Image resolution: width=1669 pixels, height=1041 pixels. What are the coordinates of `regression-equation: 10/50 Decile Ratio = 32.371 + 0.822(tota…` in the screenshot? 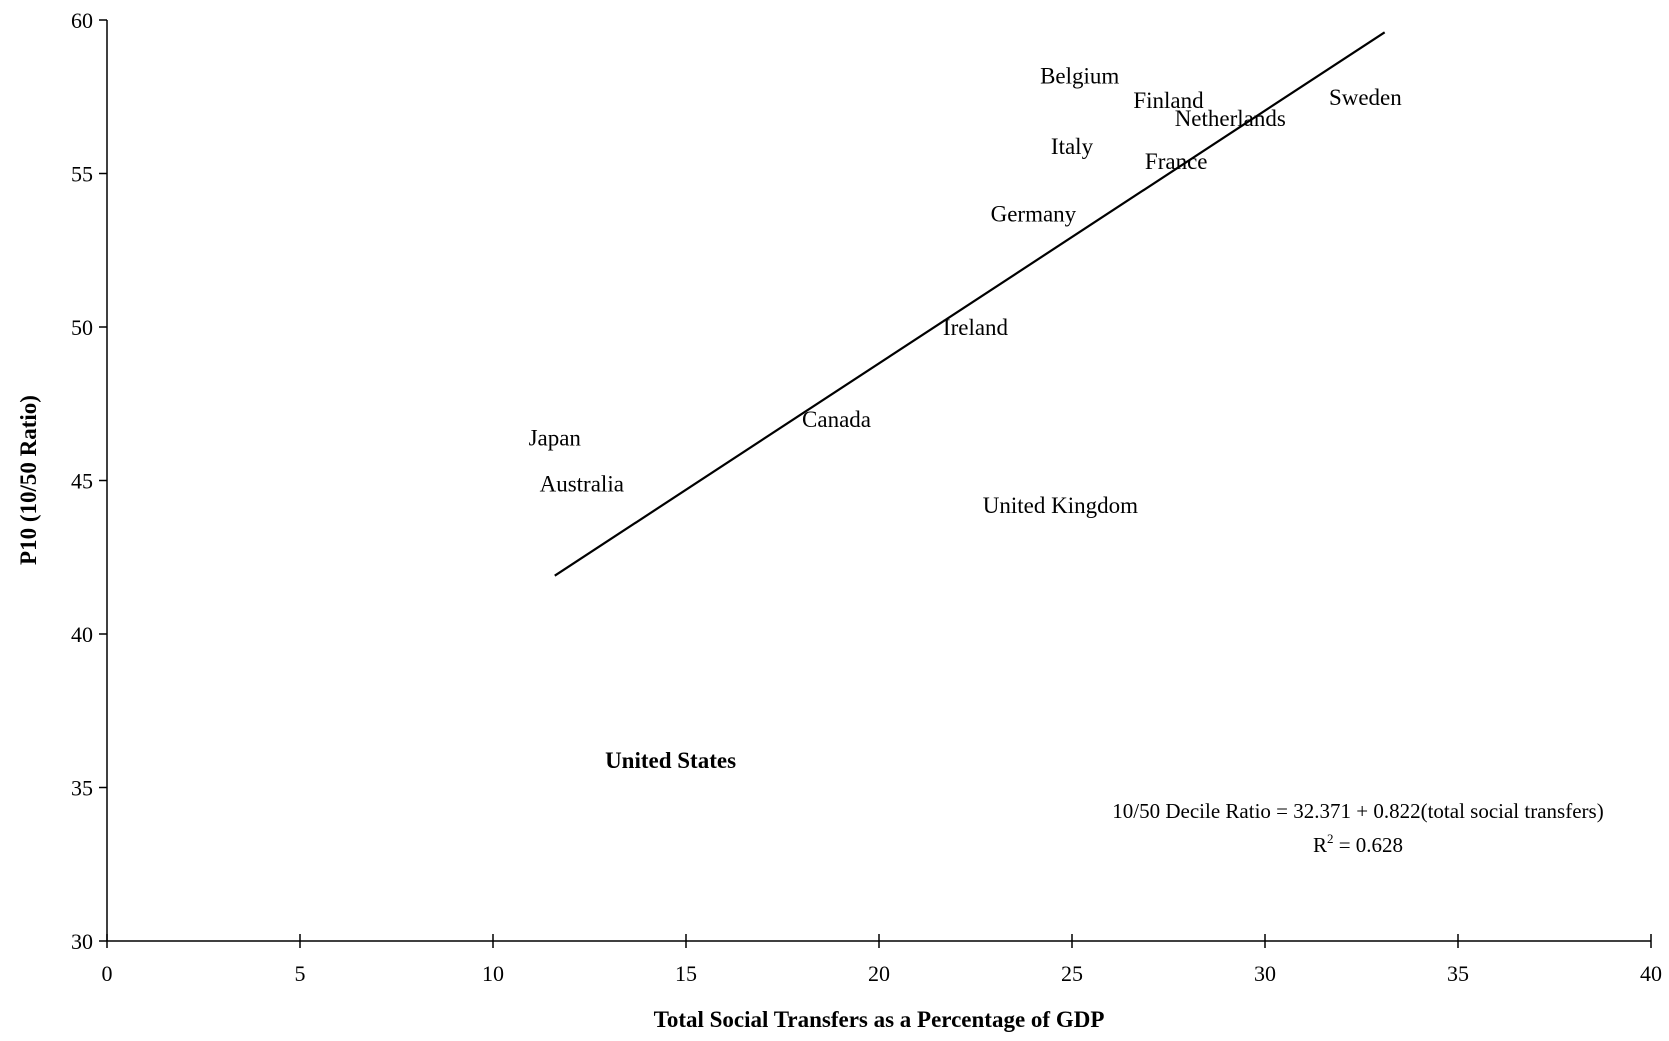 It's located at (1357, 811).